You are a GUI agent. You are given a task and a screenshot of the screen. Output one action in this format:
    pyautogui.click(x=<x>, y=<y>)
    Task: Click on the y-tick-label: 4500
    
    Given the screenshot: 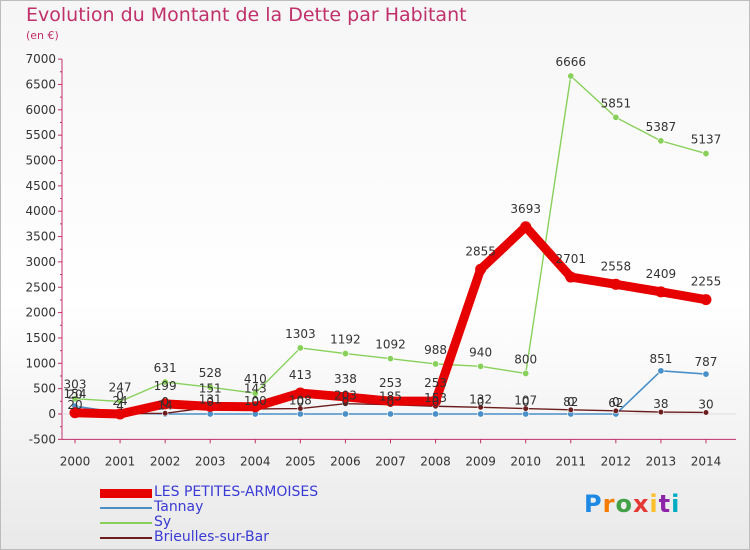 What is the action you would take?
    pyautogui.click(x=40, y=186)
    